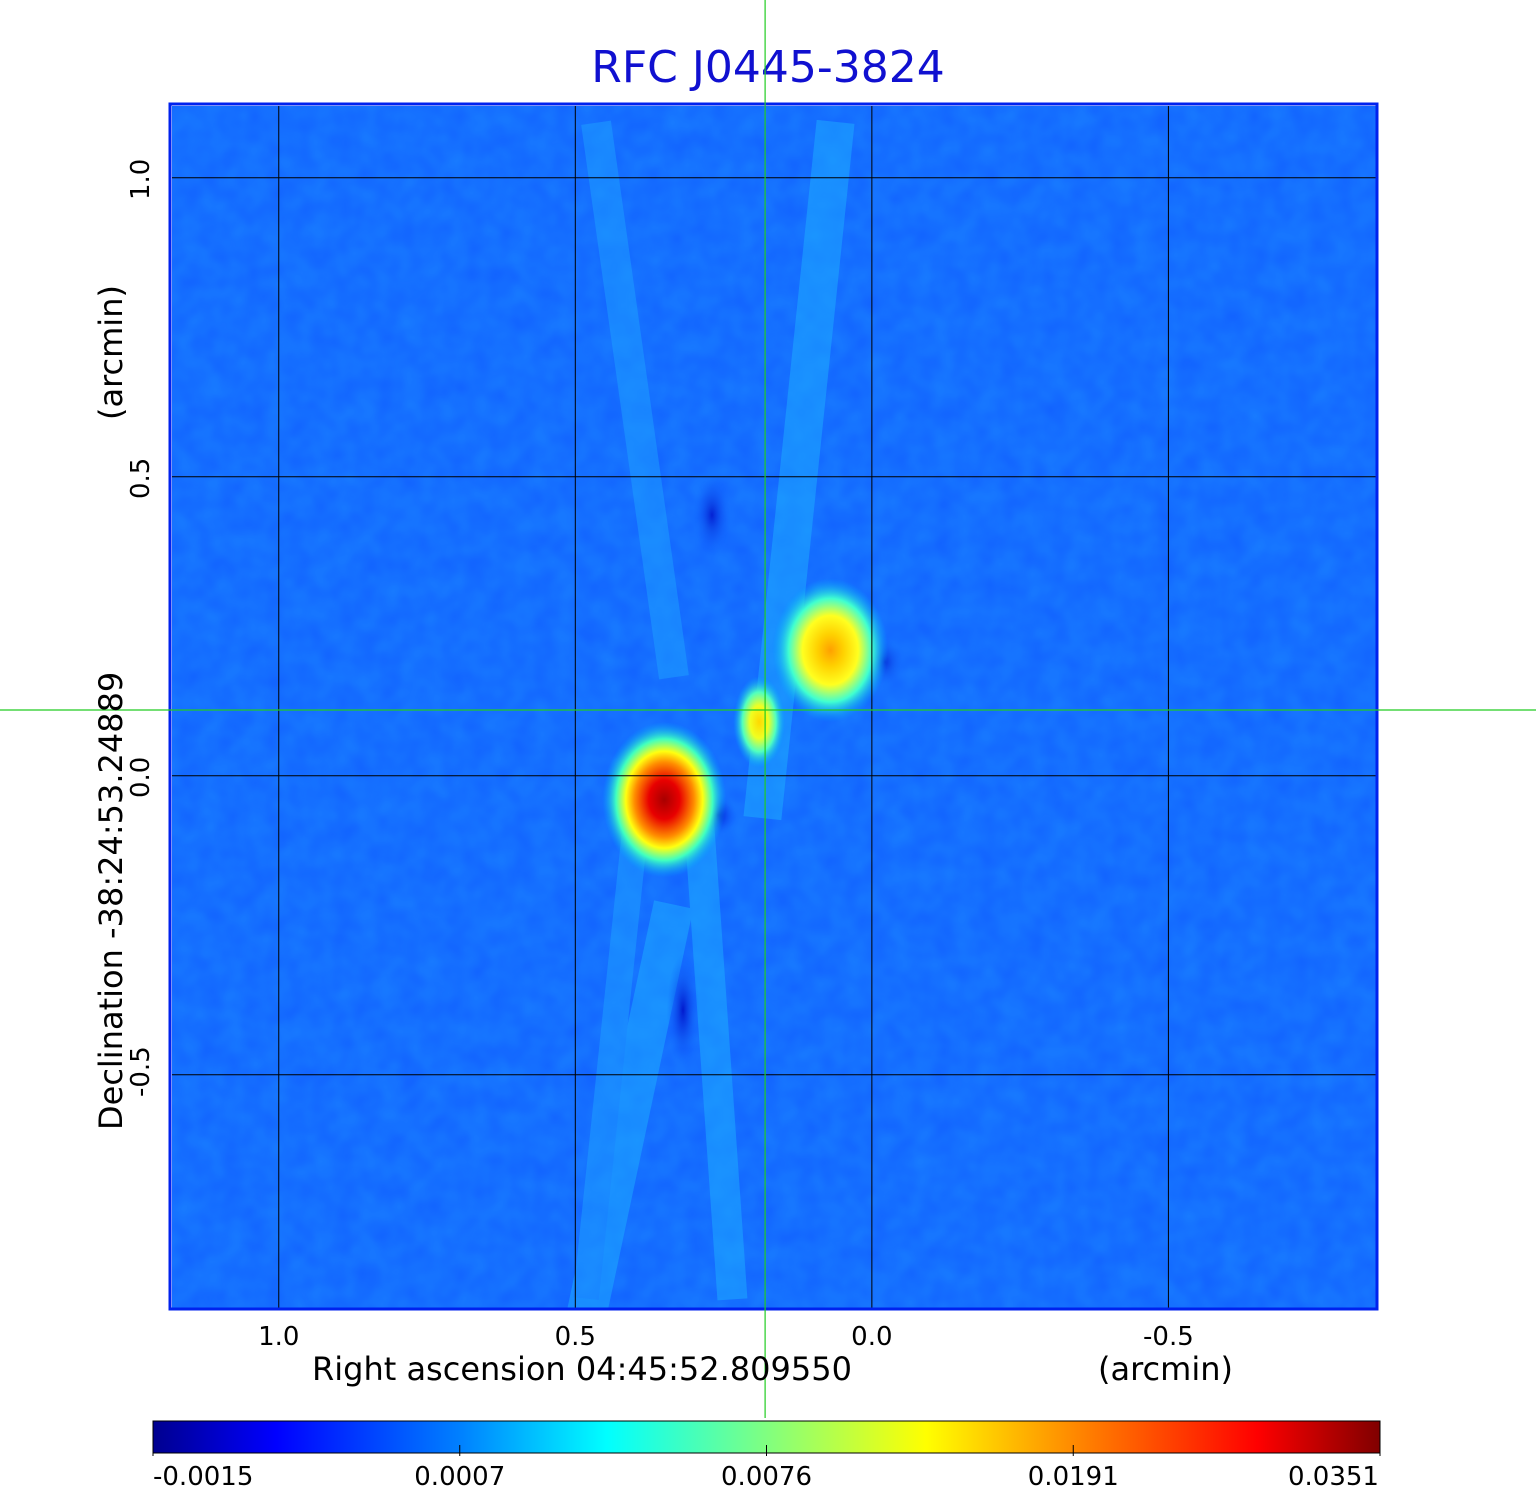 The width and height of the screenshot is (1536, 1511). What do you see at coordinates (1168, 1337) in the screenshot?
I see `x-tick-label: -0.5` at bounding box center [1168, 1337].